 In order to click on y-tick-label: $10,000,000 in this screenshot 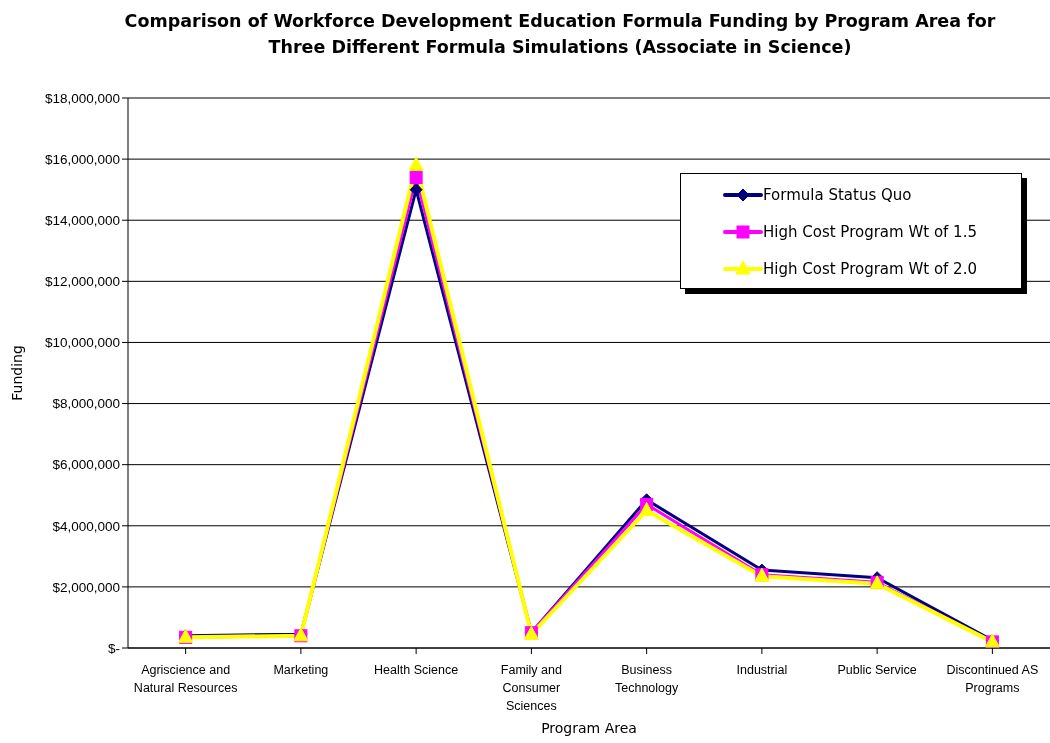, I will do `click(82, 343)`.